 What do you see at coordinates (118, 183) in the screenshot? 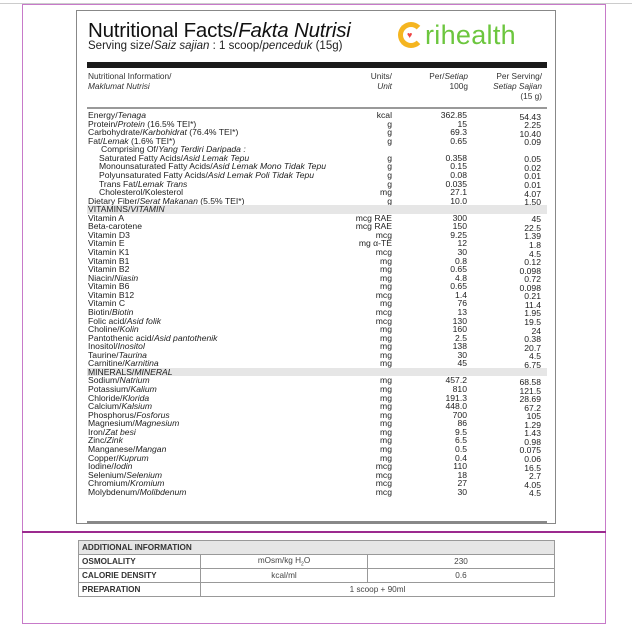
I see `nutrient-name-en: Trans Fat/` at bounding box center [118, 183].